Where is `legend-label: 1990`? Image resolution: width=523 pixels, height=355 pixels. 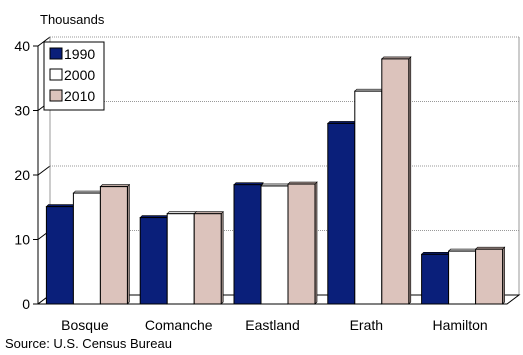
legend-label: 1990 is located at coordinates (79, 54).